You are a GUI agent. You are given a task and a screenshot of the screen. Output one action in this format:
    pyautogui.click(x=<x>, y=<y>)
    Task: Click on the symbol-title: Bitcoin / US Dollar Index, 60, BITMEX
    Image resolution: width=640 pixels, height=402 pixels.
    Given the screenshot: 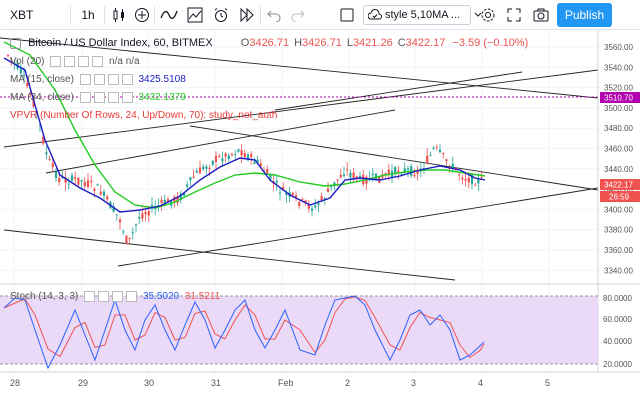 What is the action you would take?
    pyautogui.click(x=120, y=43)
    